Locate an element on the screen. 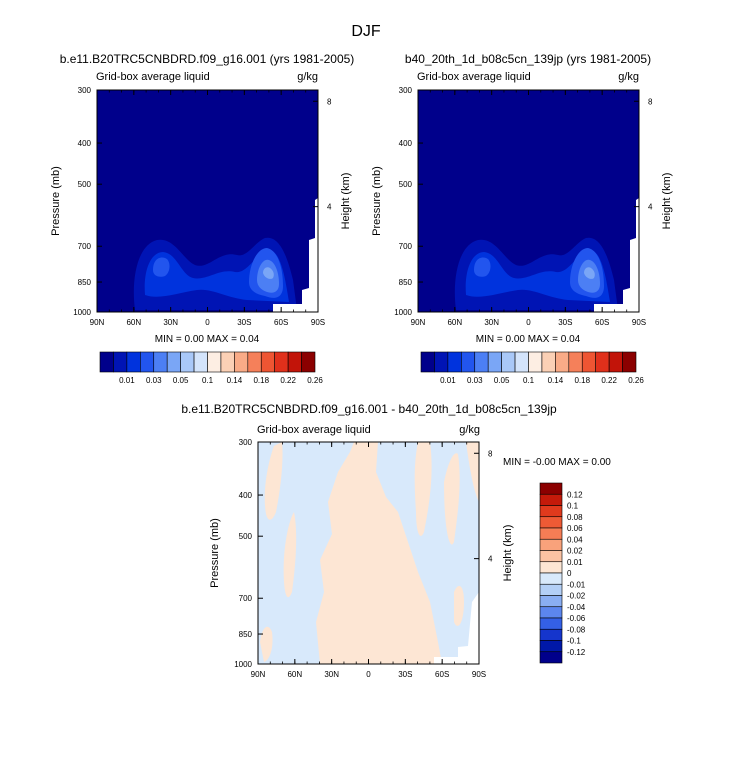 Image resolution: width=733 pixels, height=758 pixels. colorbar-label: 0 is located at coordinates (569, 573).